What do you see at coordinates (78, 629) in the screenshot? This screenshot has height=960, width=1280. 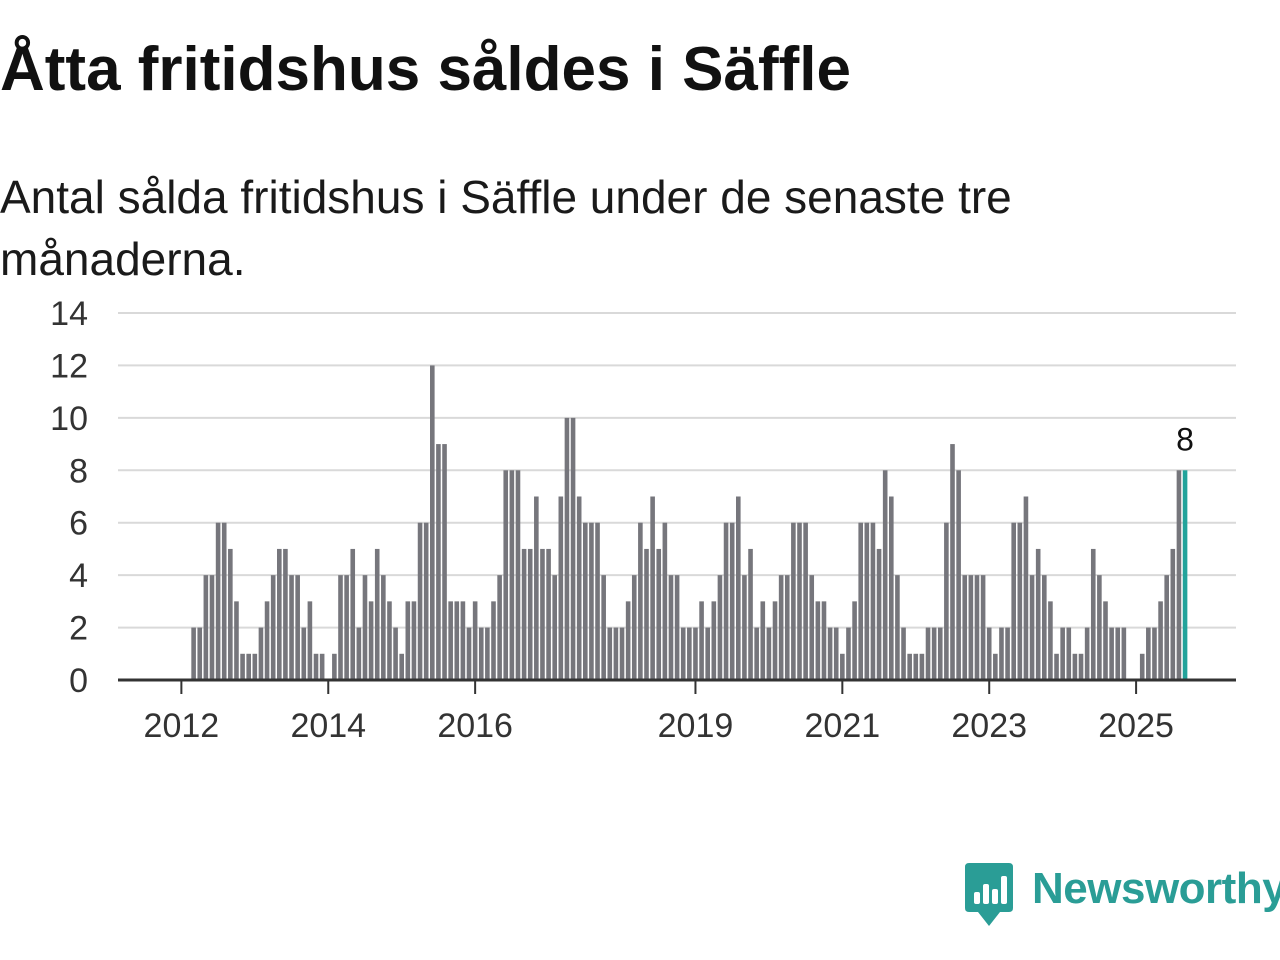 I see `y-tick-label: 2` at bounding box center [78, 629].